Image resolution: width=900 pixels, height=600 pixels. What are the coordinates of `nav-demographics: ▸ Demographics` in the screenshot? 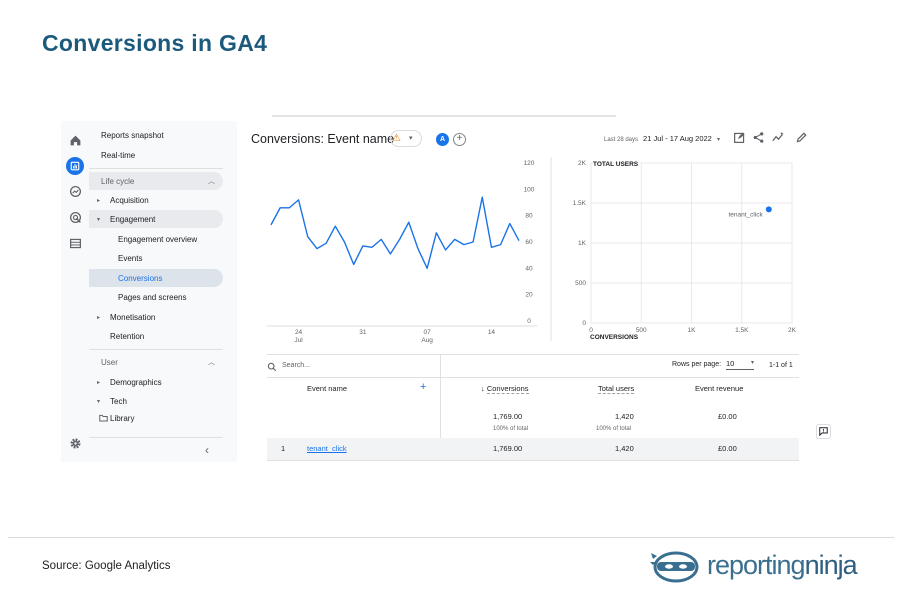 It's located at (156, 382).